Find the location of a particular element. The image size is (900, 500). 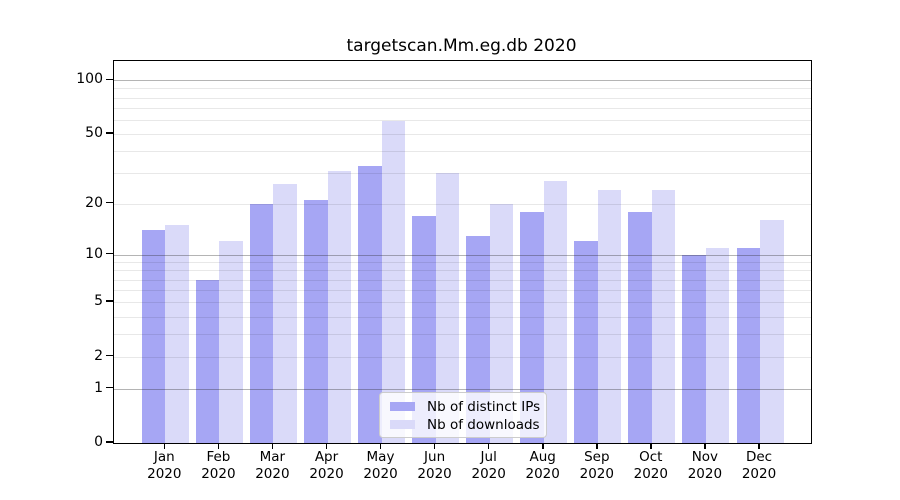

x-tick-label-jun: Jun 2020 is located at coordinates (434, 465).